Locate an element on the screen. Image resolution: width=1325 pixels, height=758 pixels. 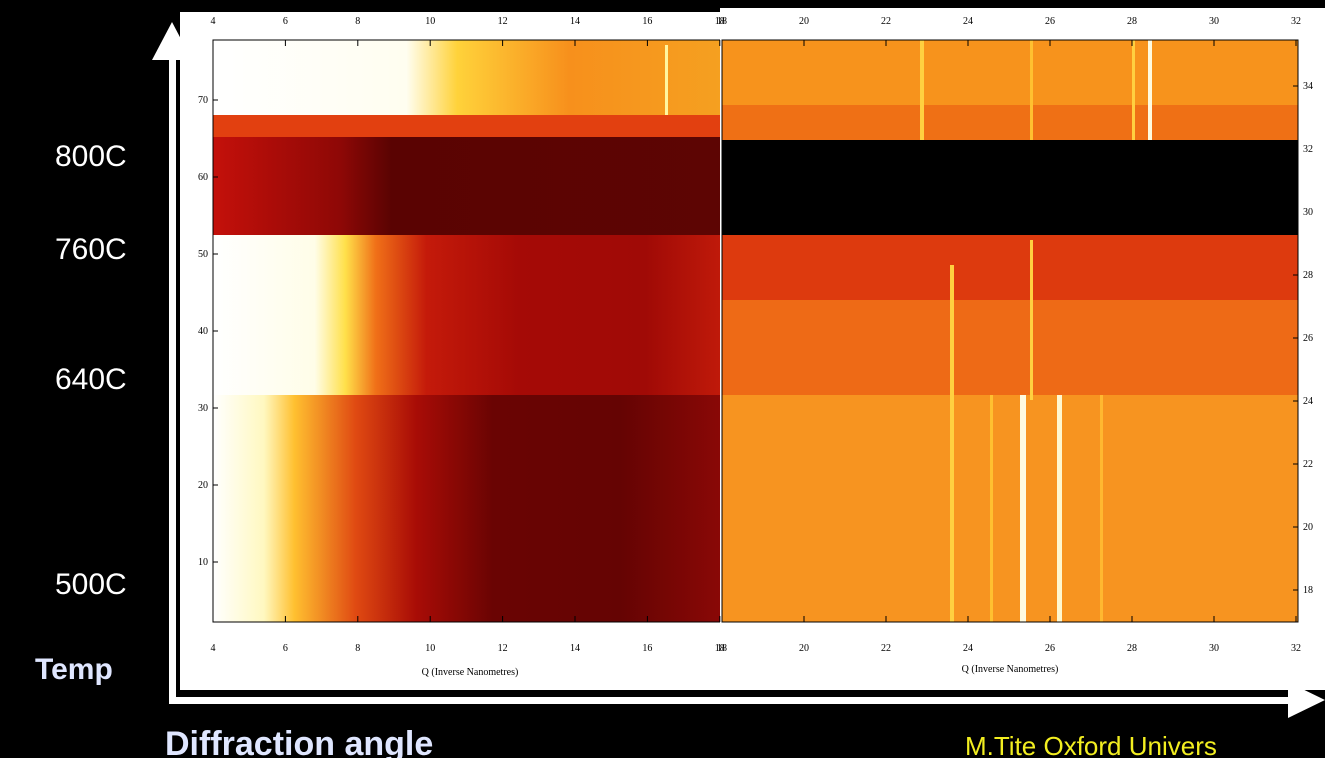
y-tick-label: 60 is located at coordinates (203, 177).